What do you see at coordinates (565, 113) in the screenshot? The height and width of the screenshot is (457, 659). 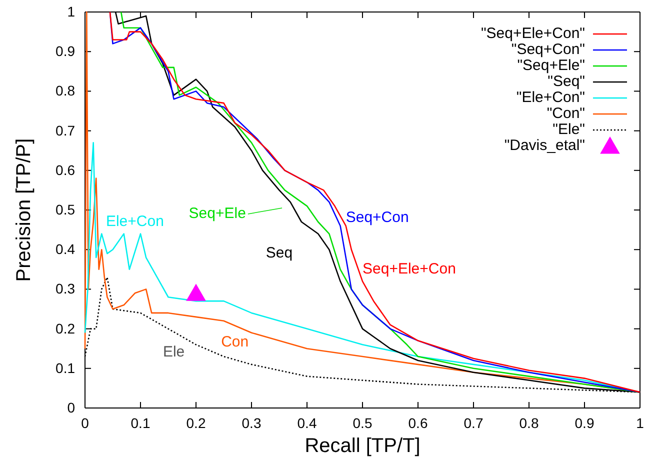 I see `legend-label: "Con"` at bounding box center [565, 113].